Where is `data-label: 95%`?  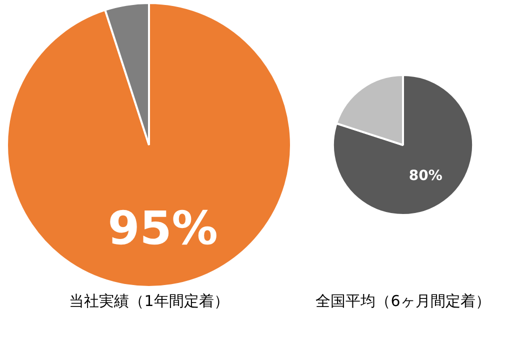 data-label: 95% is located at coordinates (163, 227).